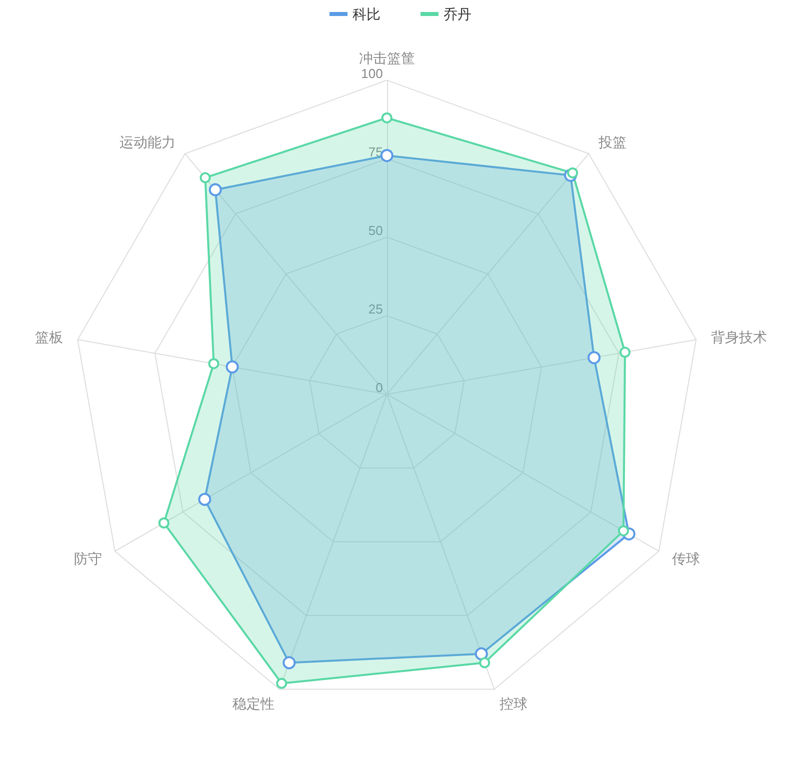 Image resolution: width=801 pixels, height=761 pixels. I want to click on spoke-label: 篮板, so click(48, 337).